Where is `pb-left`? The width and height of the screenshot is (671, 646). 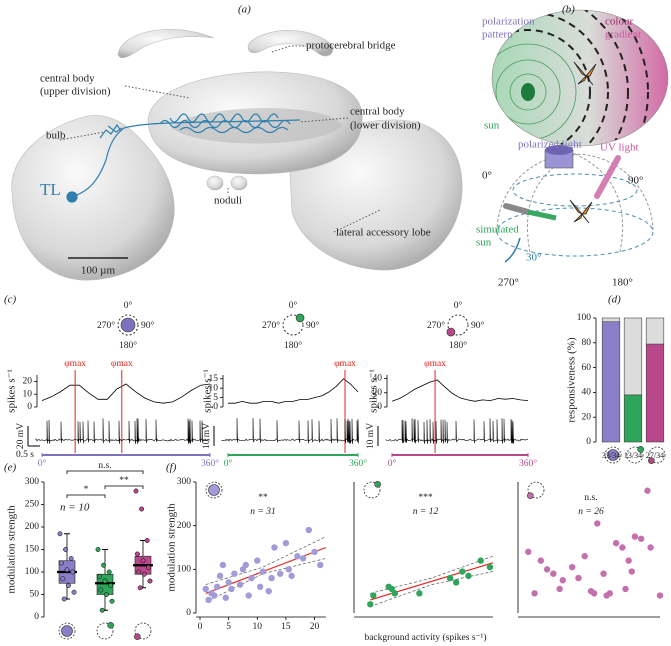
pb-left is located at coordinates (166, 44).